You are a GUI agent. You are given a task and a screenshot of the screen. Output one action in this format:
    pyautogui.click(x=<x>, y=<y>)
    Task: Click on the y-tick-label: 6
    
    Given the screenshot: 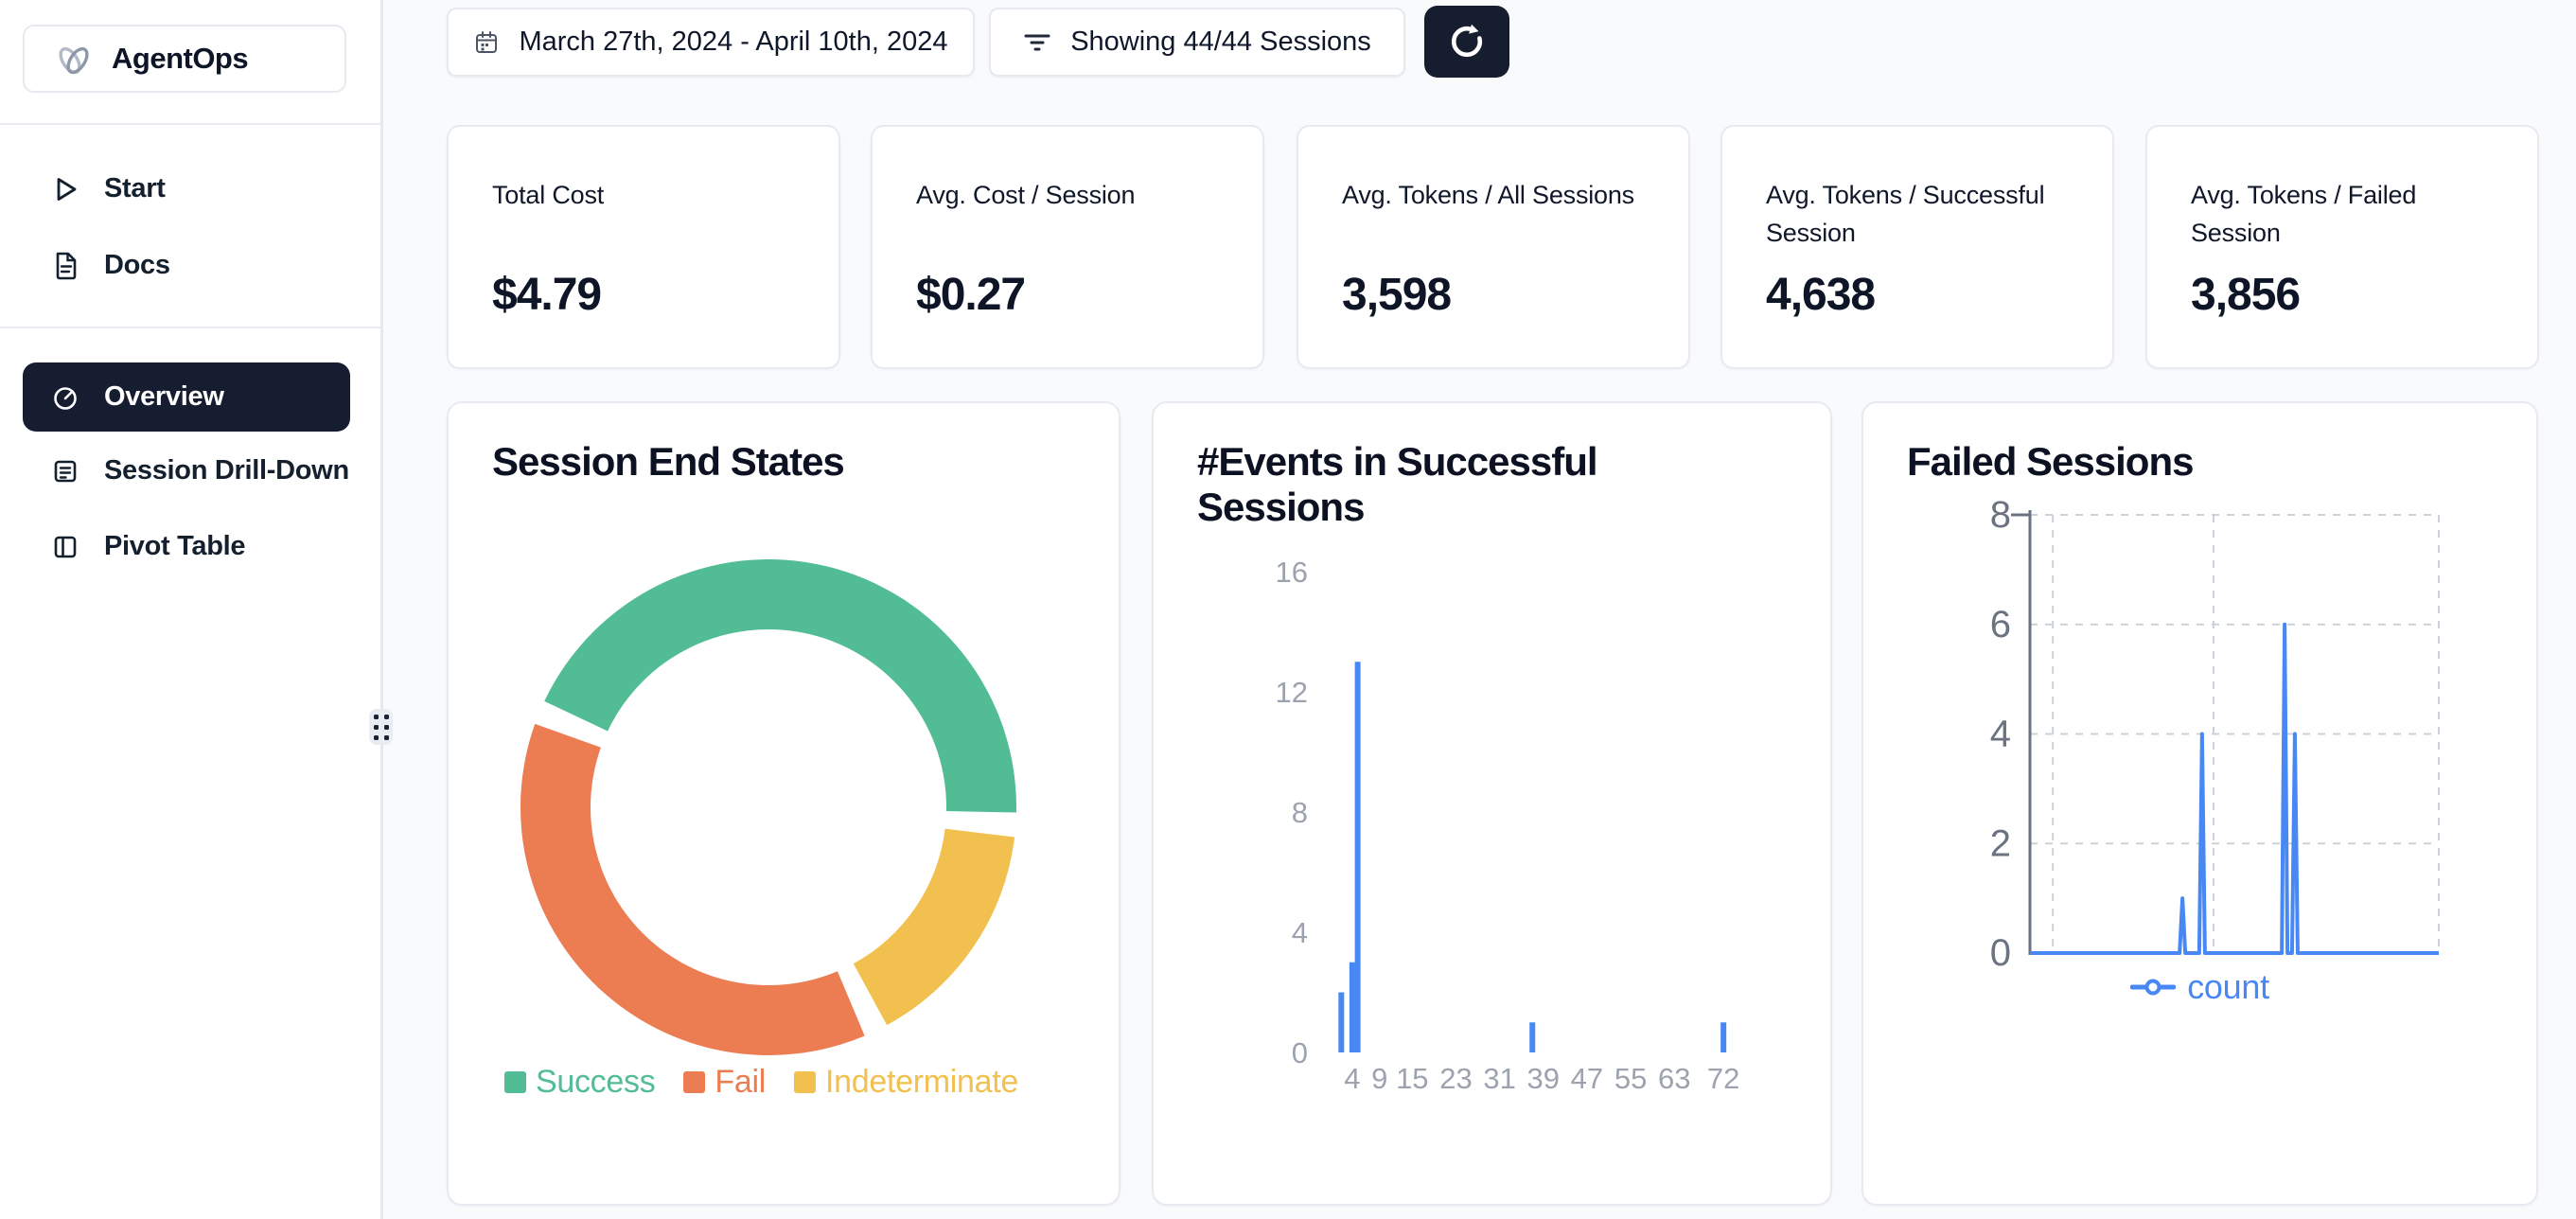 What is the action you would take?
    pyautogui.click(x=2000, y=624)
    